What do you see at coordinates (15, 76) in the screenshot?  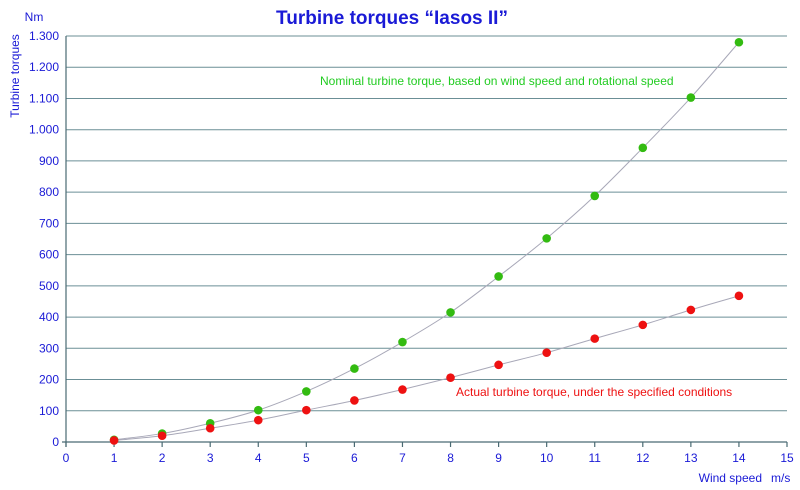 I see `y-axis-label: Turbine torques` at bounding box center [15, 76].